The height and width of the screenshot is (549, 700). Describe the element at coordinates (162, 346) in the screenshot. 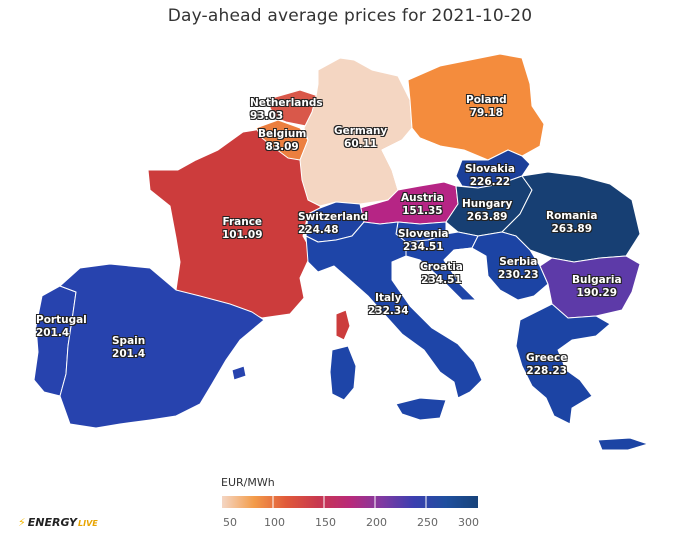

I see `country-spain` at that location.